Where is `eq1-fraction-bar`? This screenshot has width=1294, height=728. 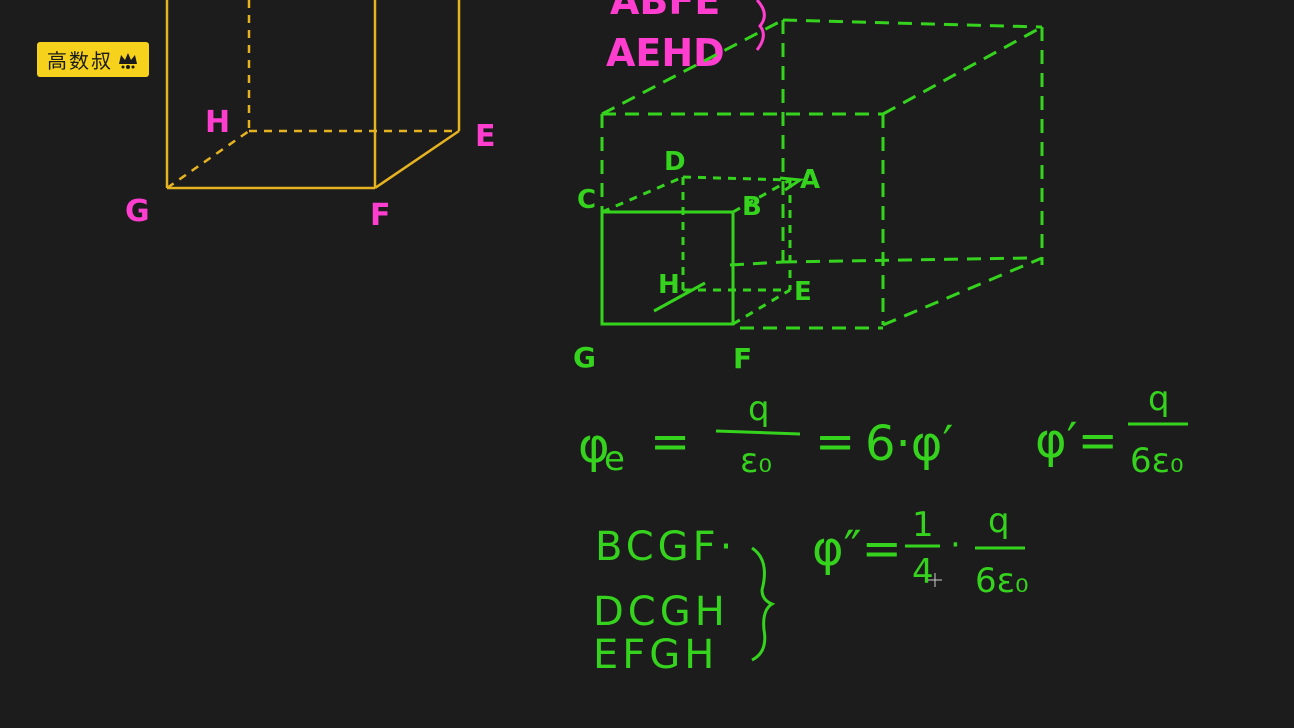 eq1-fraction-bar is located at coordinates (758, 432).